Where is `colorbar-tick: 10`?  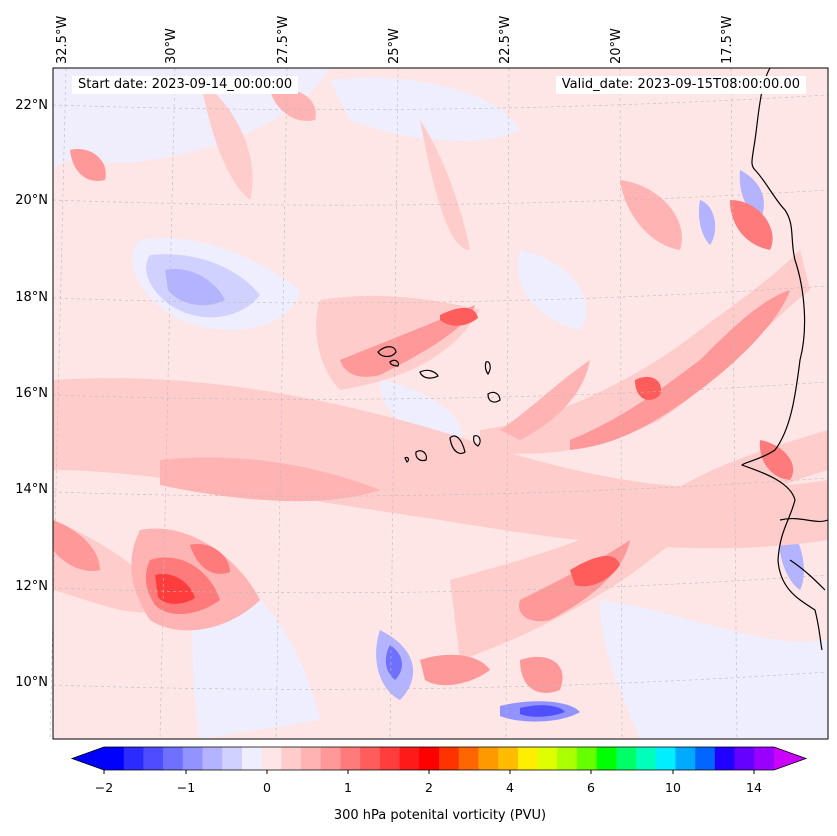
colorbar-tick: 10 is located at coordinates (673, 787).